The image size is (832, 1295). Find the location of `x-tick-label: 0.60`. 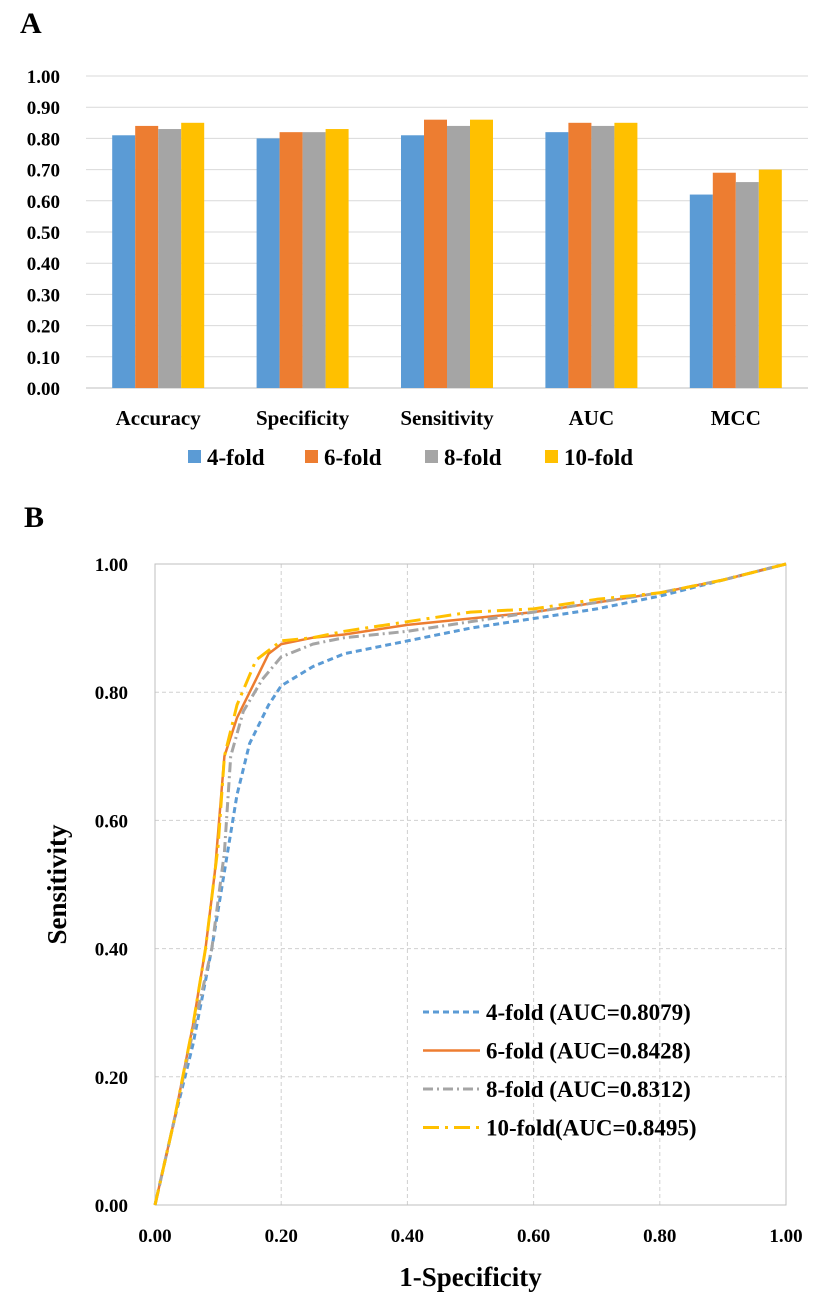

x-tick-label: 0.60 is located at coordinates (533, 1236).